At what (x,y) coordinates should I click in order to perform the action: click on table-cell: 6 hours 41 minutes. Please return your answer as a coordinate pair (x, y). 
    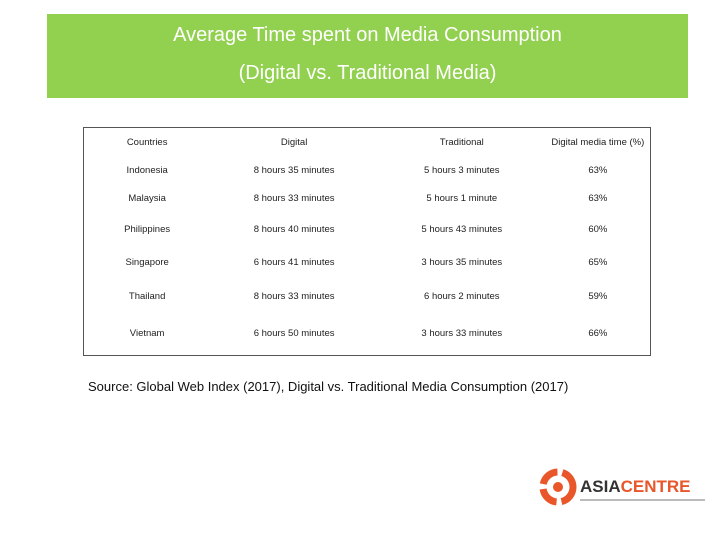
    Looking at the image, I should click on (294, 262).